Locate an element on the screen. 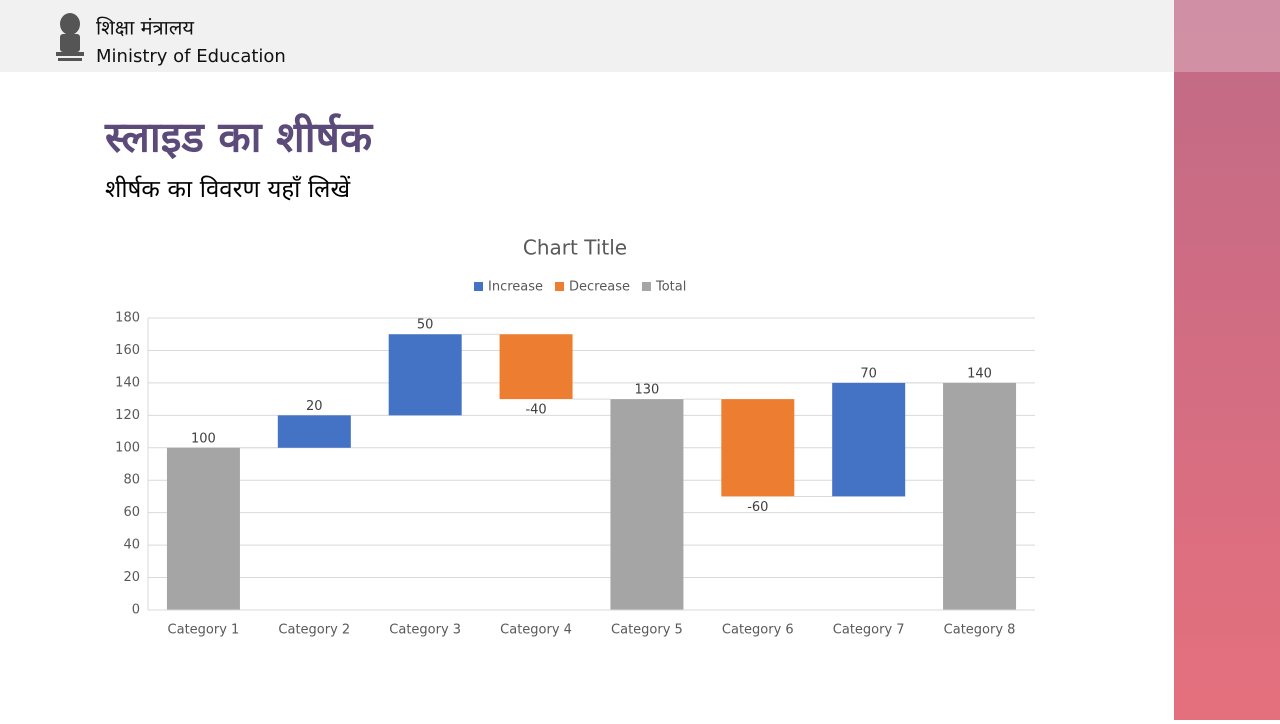 This screenshot has width=1280, height=724. slide-title: स्लाइड का शीर्षक is located at coordinates (239, 137).